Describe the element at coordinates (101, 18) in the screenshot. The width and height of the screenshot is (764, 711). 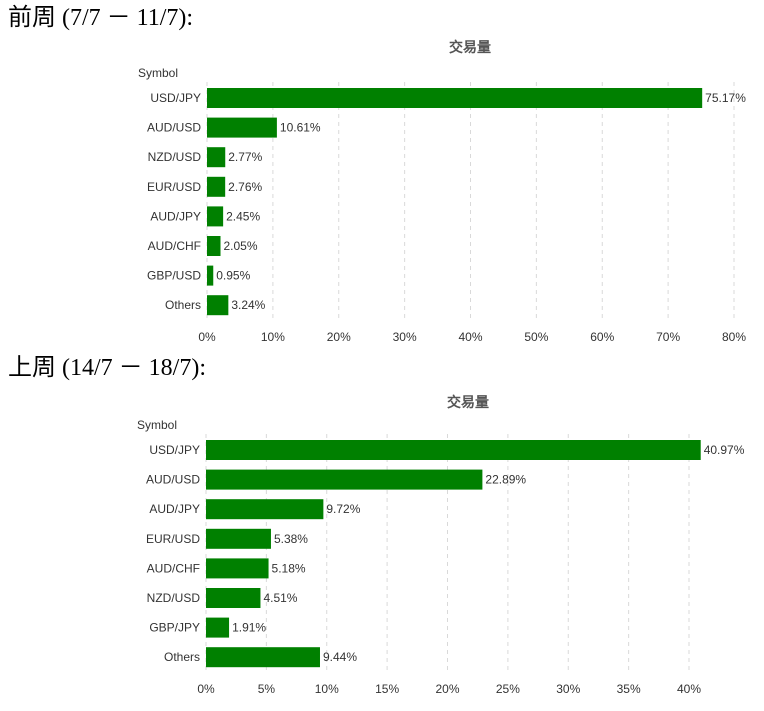
I see `section-heading-previous-week: 前周 (7/7 － 11/7):` at that location.